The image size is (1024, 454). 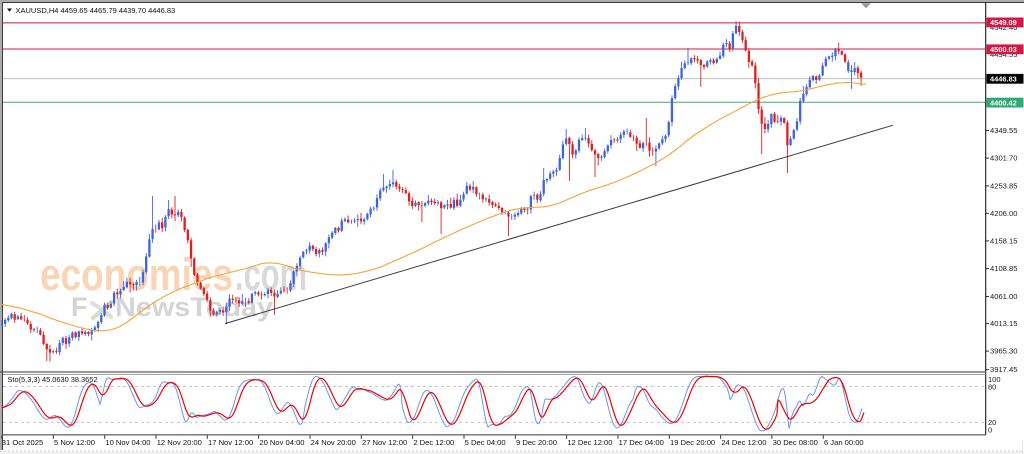 I want to click on svg-text: 19 Dec 20:00, so click(x=692, y=442).